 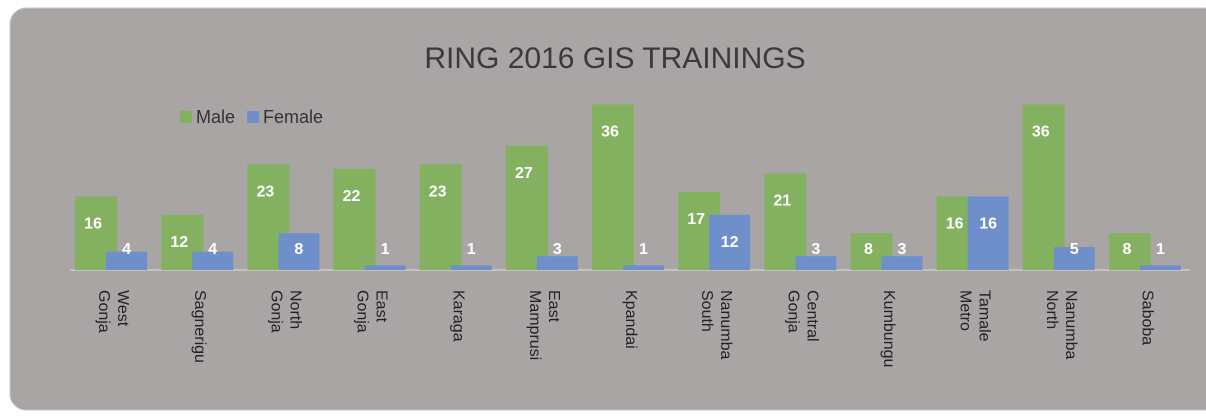 I want to click on x-tick-label-group: Kumbungu, so click(x=888, y=328).